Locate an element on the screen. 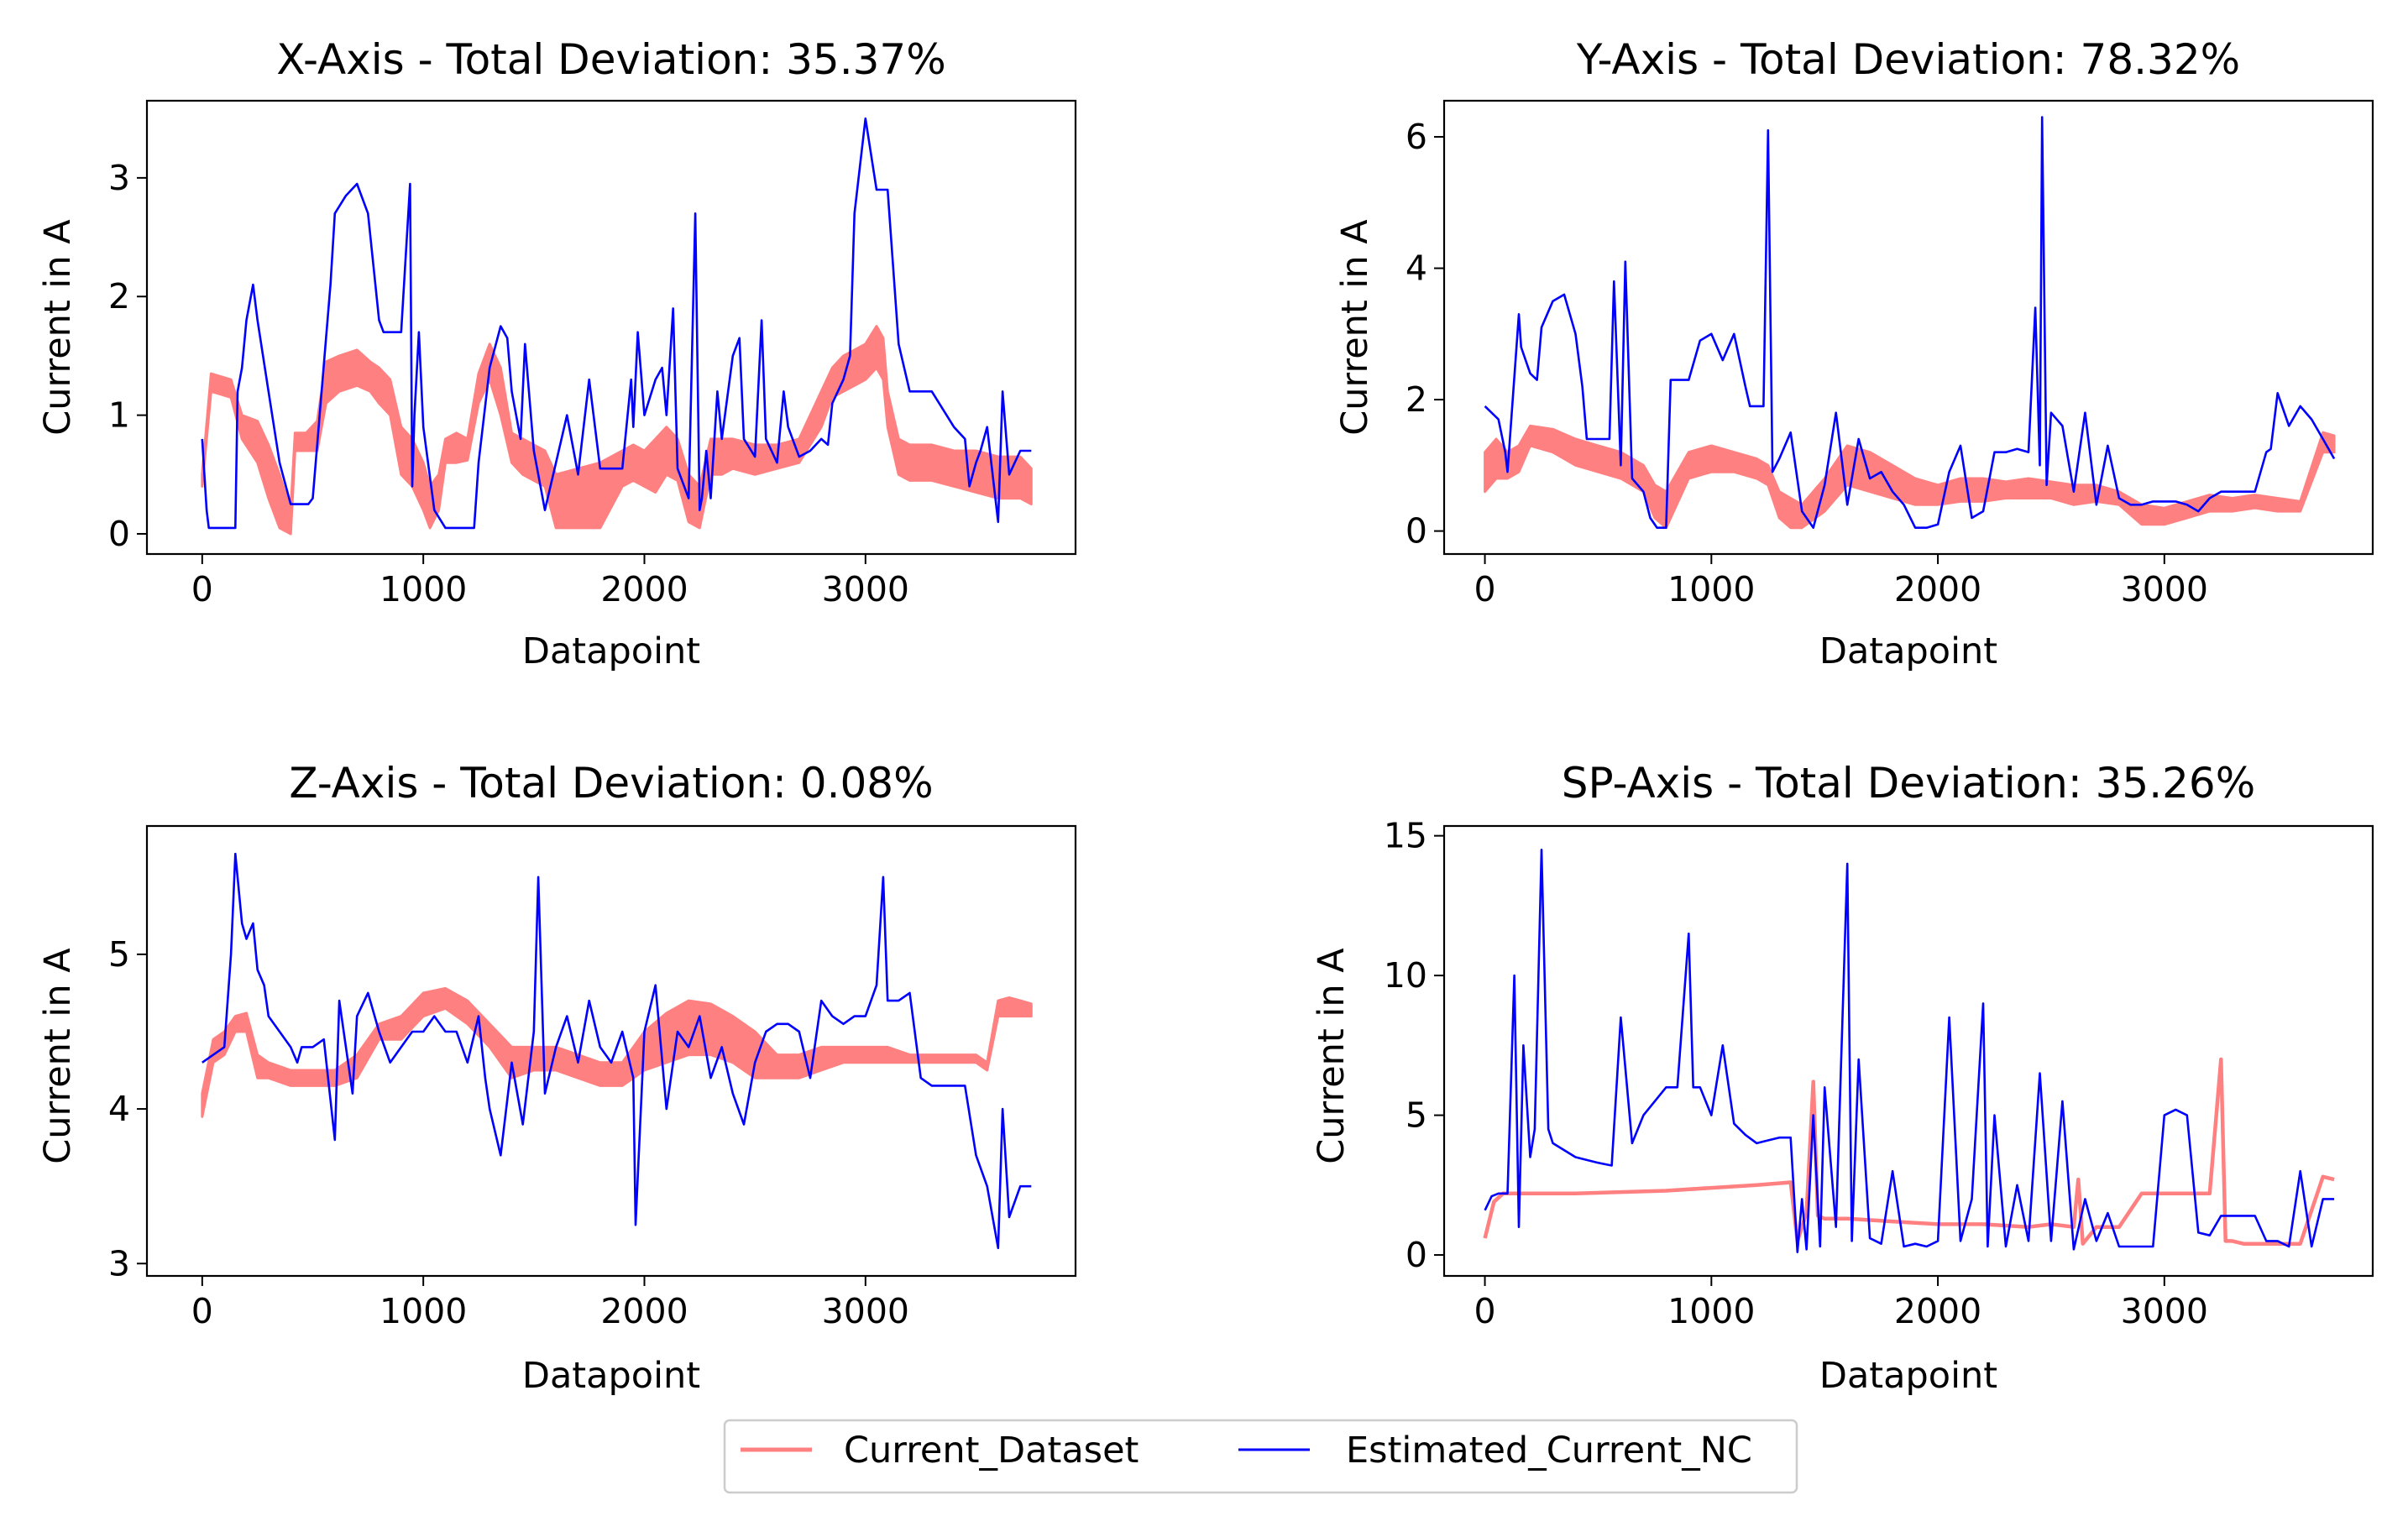  legend-label-current-dataset: Current_Dataset is located at coordinates (992, 1451).